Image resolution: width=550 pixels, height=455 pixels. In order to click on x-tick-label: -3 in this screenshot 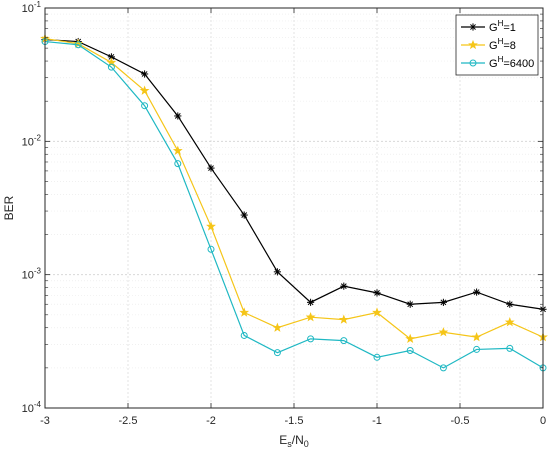, I will do `click(45, 421)`.